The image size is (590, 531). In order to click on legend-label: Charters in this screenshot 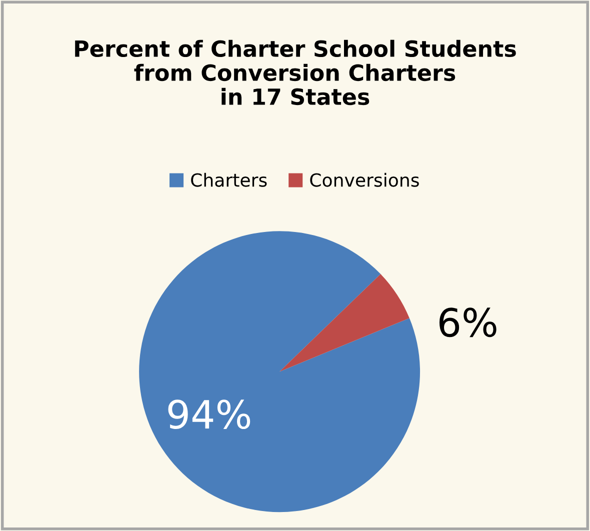, I will do `click(229, 179)`.